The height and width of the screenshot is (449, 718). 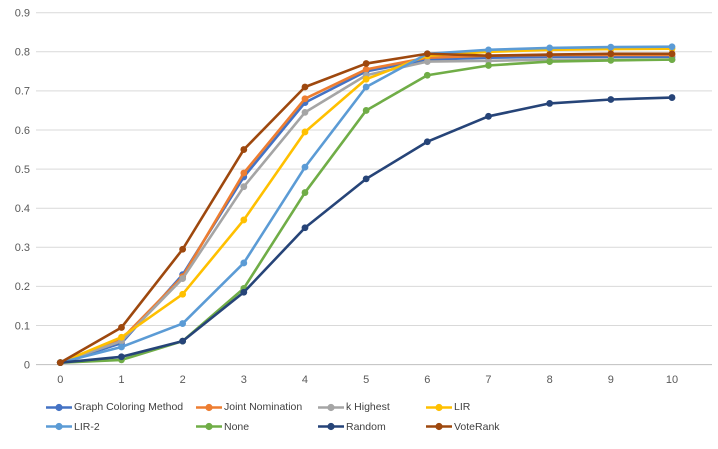 What do you see at coordinates (183, 294) in the screenshot?
I see `data-point-lir-x2` at bounding box center [183, 294].